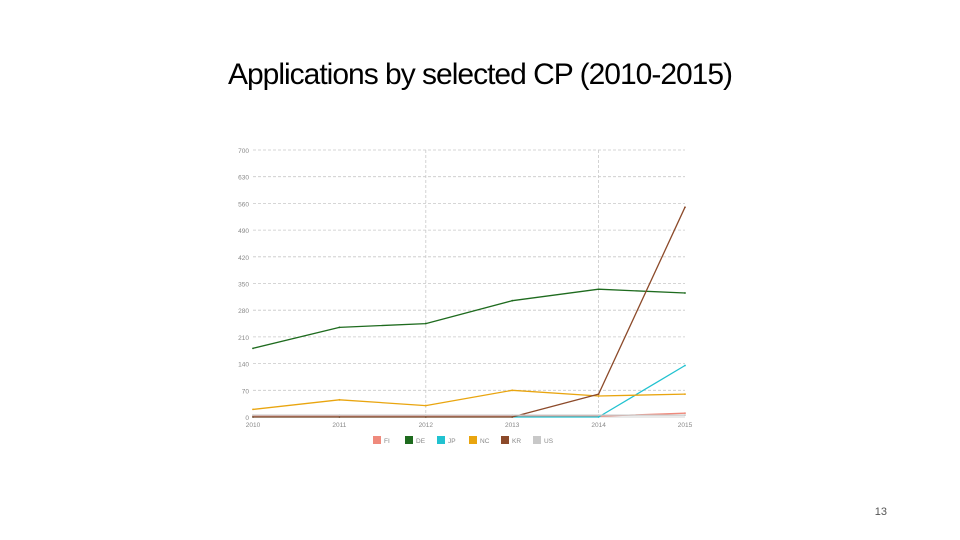 This screenshot has height=540, width=960. I want to click on y-tick-label: 490, so click(243, 231).